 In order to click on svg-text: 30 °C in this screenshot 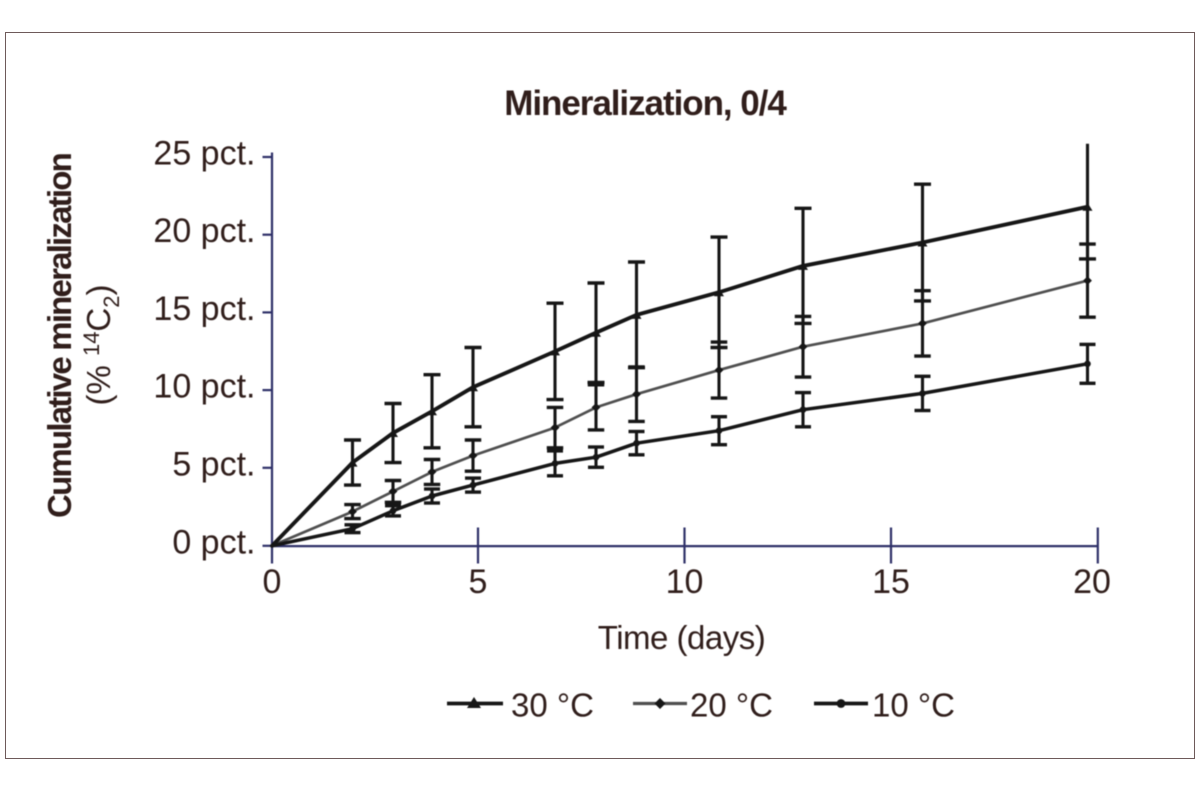, I will do `click(552, 705)`.